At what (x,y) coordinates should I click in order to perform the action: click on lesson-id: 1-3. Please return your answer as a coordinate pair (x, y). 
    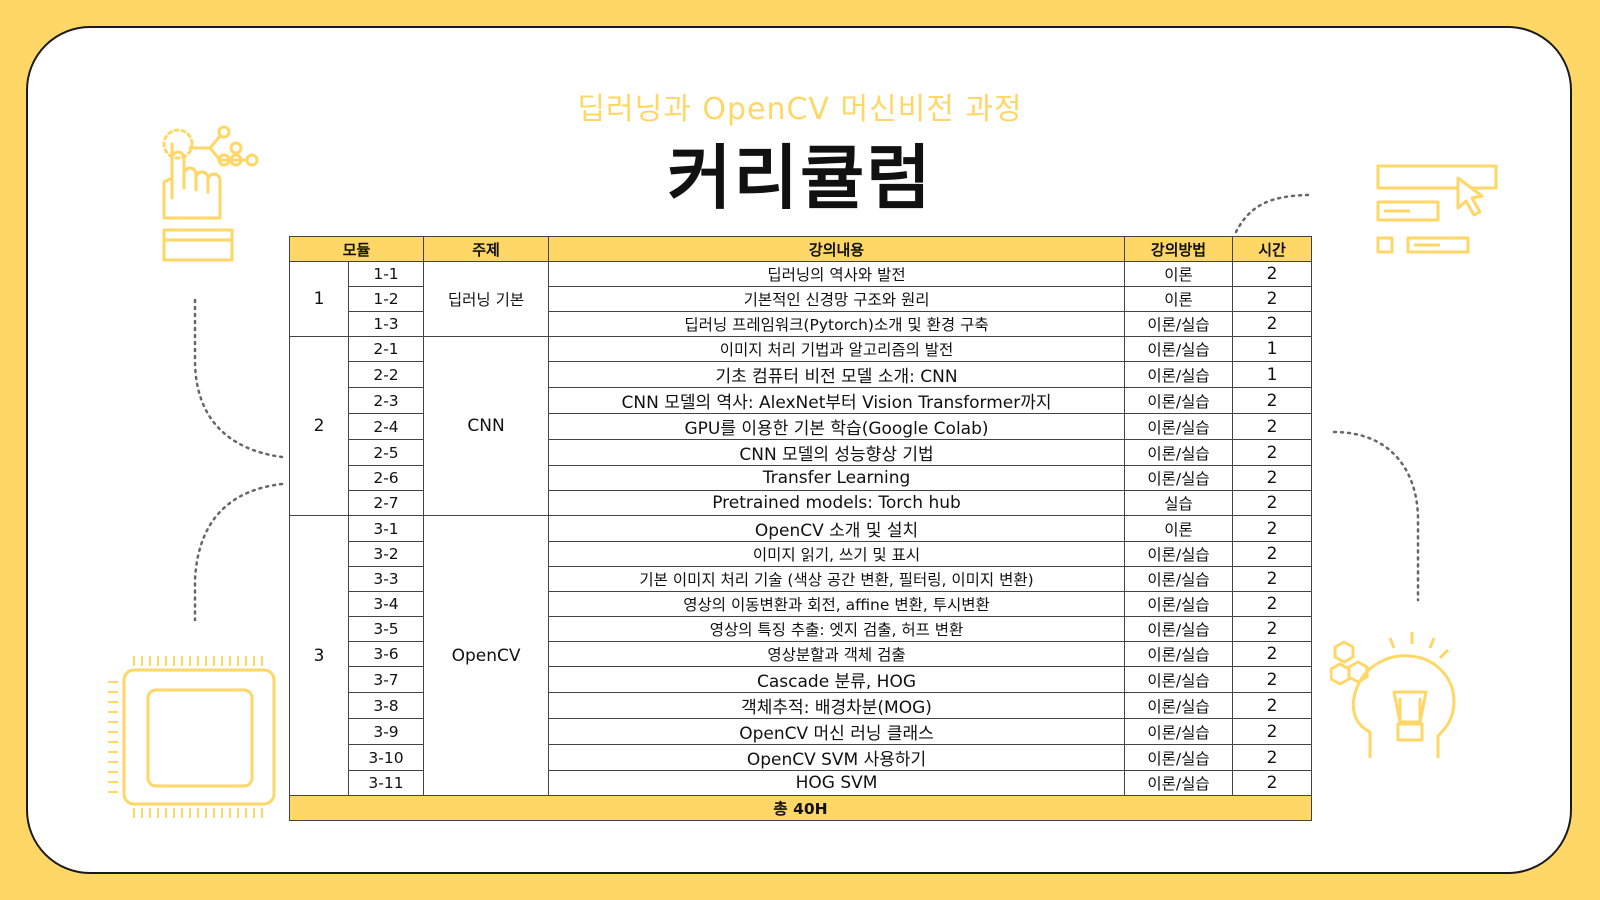
    Looking at the image, I should click on (386, 324).